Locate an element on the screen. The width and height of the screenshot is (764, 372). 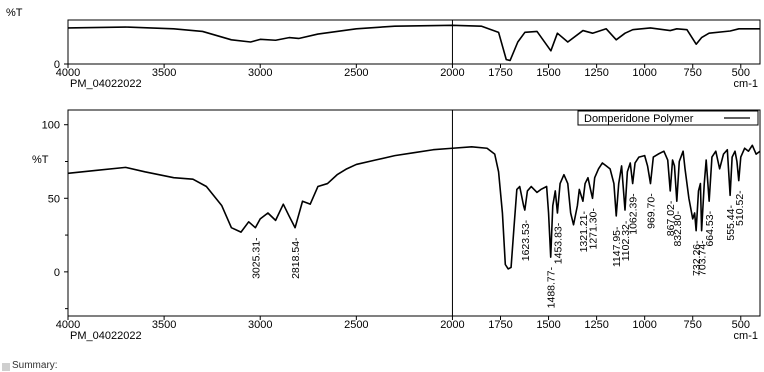
y-tick-label: 100 is located at coordinates (51, 126).